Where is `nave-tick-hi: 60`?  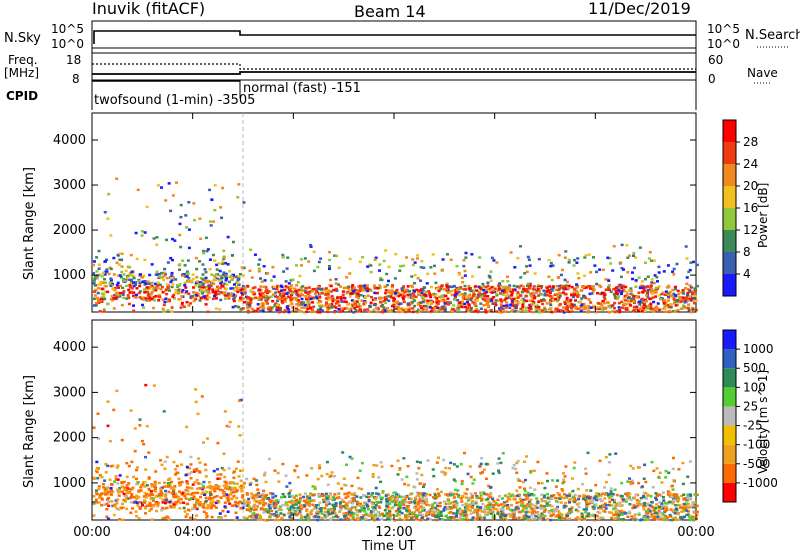 nave-tick-hi: 60 is located at coordinates (716, 60).